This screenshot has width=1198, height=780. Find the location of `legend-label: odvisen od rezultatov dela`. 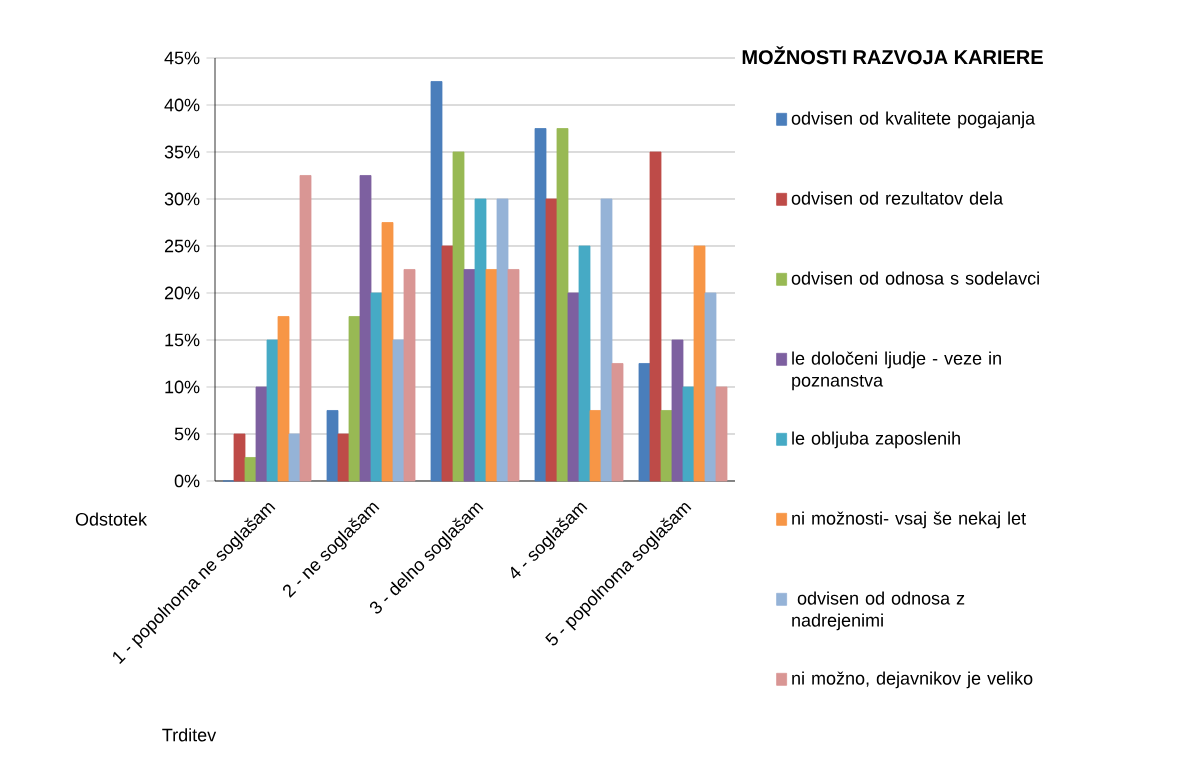

legend-label: odvisen od rezultatov dela is located at coordinates (897, 198).